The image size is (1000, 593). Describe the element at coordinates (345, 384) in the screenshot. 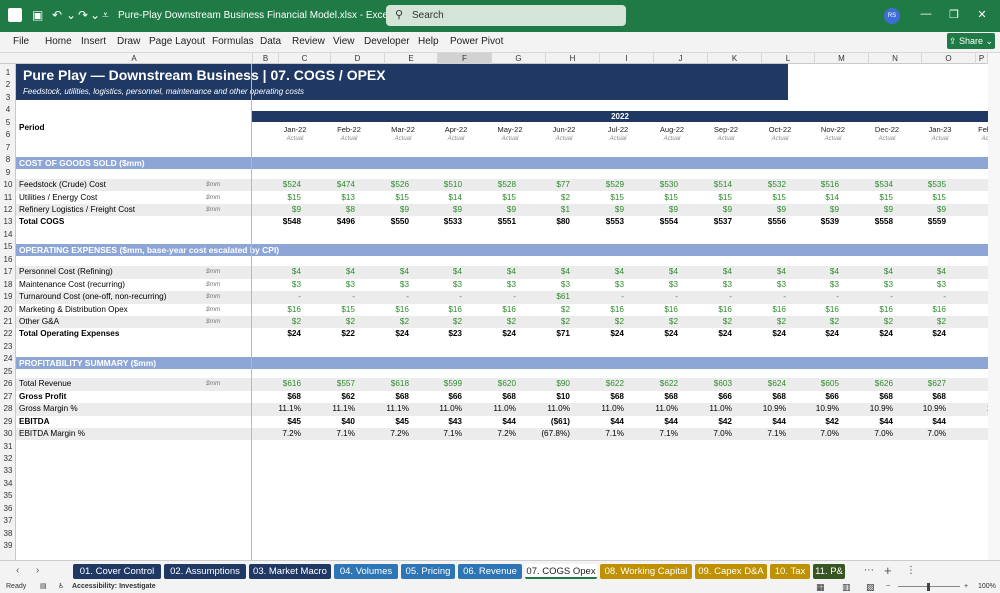

I see `value-cell: $557` at that location.